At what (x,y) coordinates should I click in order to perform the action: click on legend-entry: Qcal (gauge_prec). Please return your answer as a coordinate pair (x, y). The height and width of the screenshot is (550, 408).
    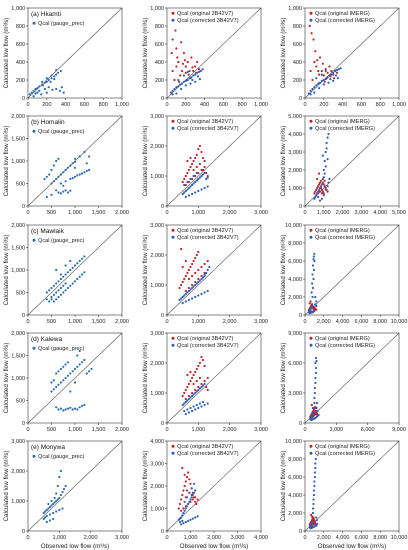
    Looking at the image, I should click on (61, 241).